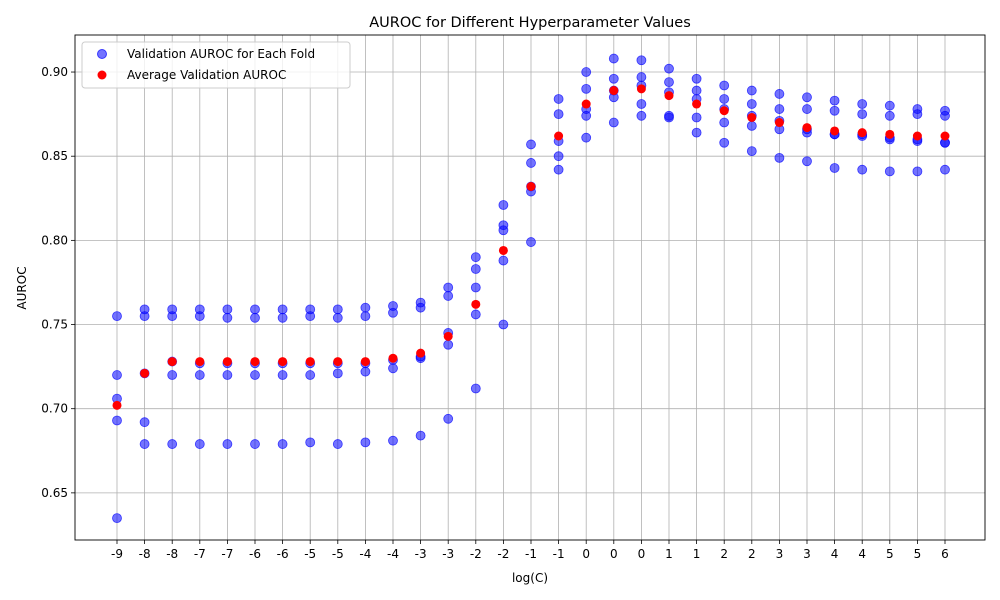 Image resolution: width=1000 pixels, height=600 pixels. I want to click on x-tick-label: -7, so click(200, 554).